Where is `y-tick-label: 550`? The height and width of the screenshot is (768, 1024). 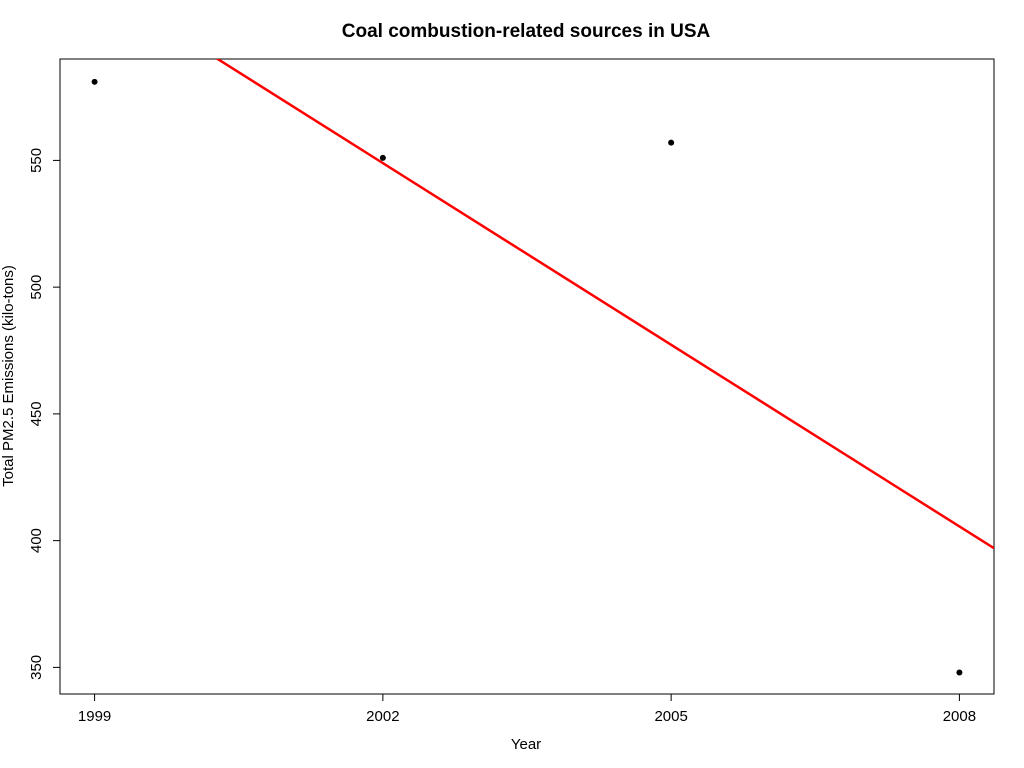
y-tick-label: 550 is located at coordinates (36, 160).